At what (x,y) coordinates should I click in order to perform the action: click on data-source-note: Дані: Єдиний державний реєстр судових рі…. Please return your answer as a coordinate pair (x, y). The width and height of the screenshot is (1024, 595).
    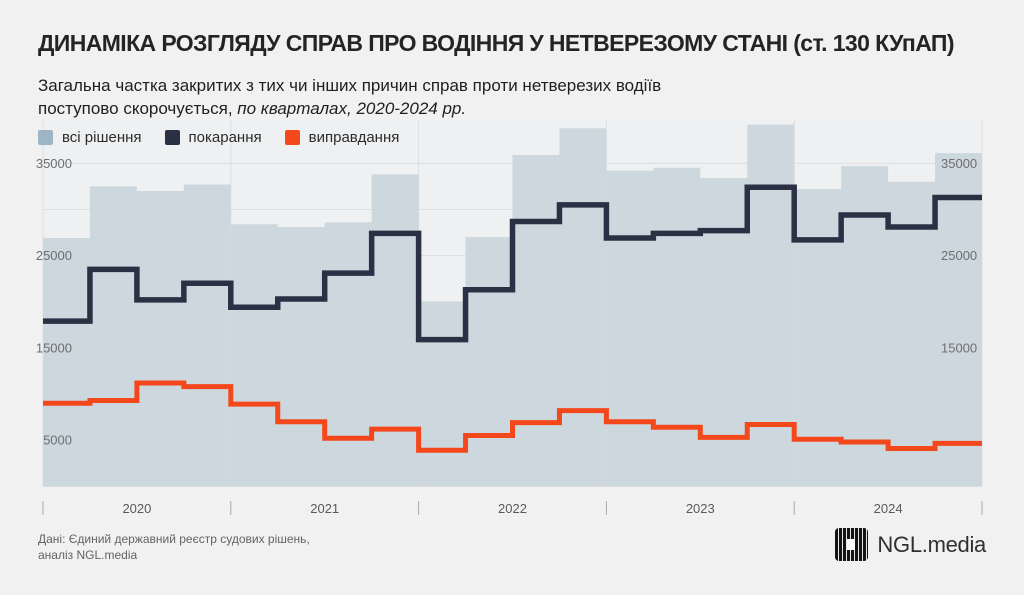
    Looking at the image, I should click on (174, 547).